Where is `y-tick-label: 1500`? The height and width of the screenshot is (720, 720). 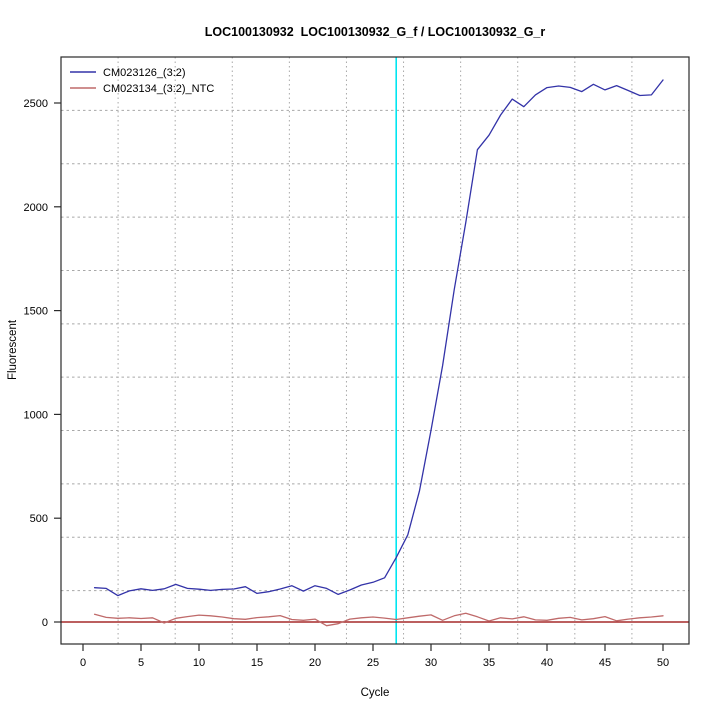
y-tick-label: 1500 is located at coordinates (36, 312).